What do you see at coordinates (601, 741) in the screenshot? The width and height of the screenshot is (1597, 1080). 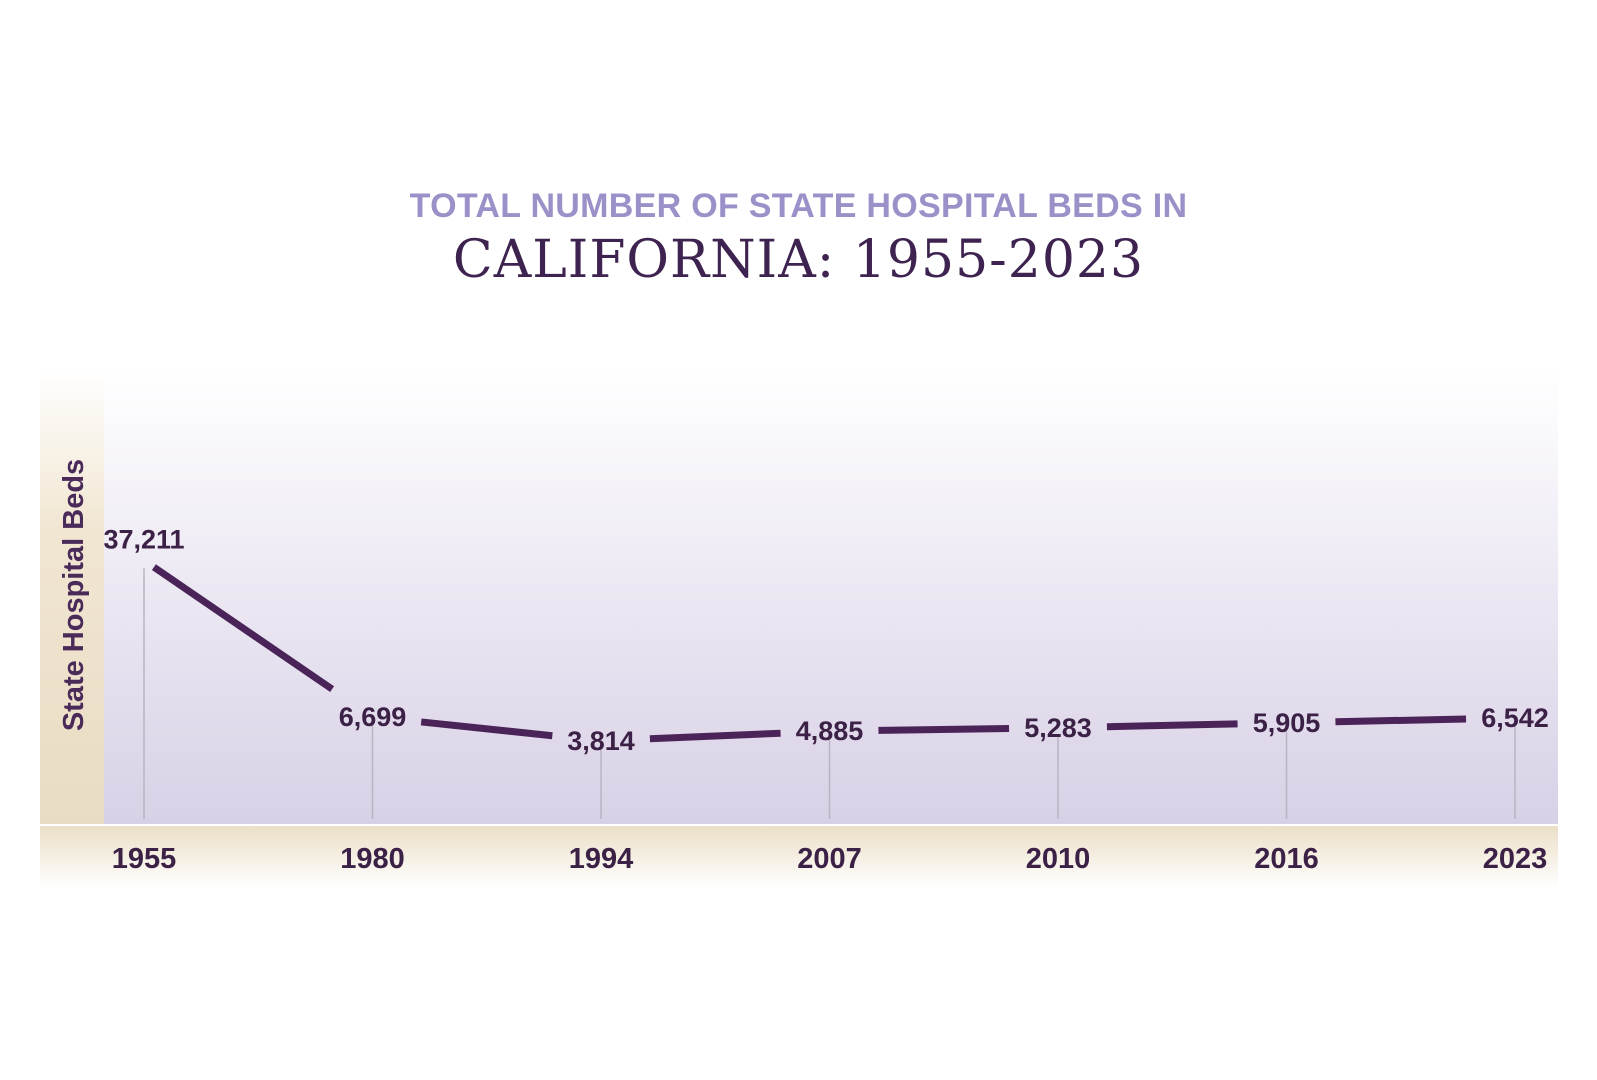 I see `data-label: 3,814` at bounding box center [601, 741].